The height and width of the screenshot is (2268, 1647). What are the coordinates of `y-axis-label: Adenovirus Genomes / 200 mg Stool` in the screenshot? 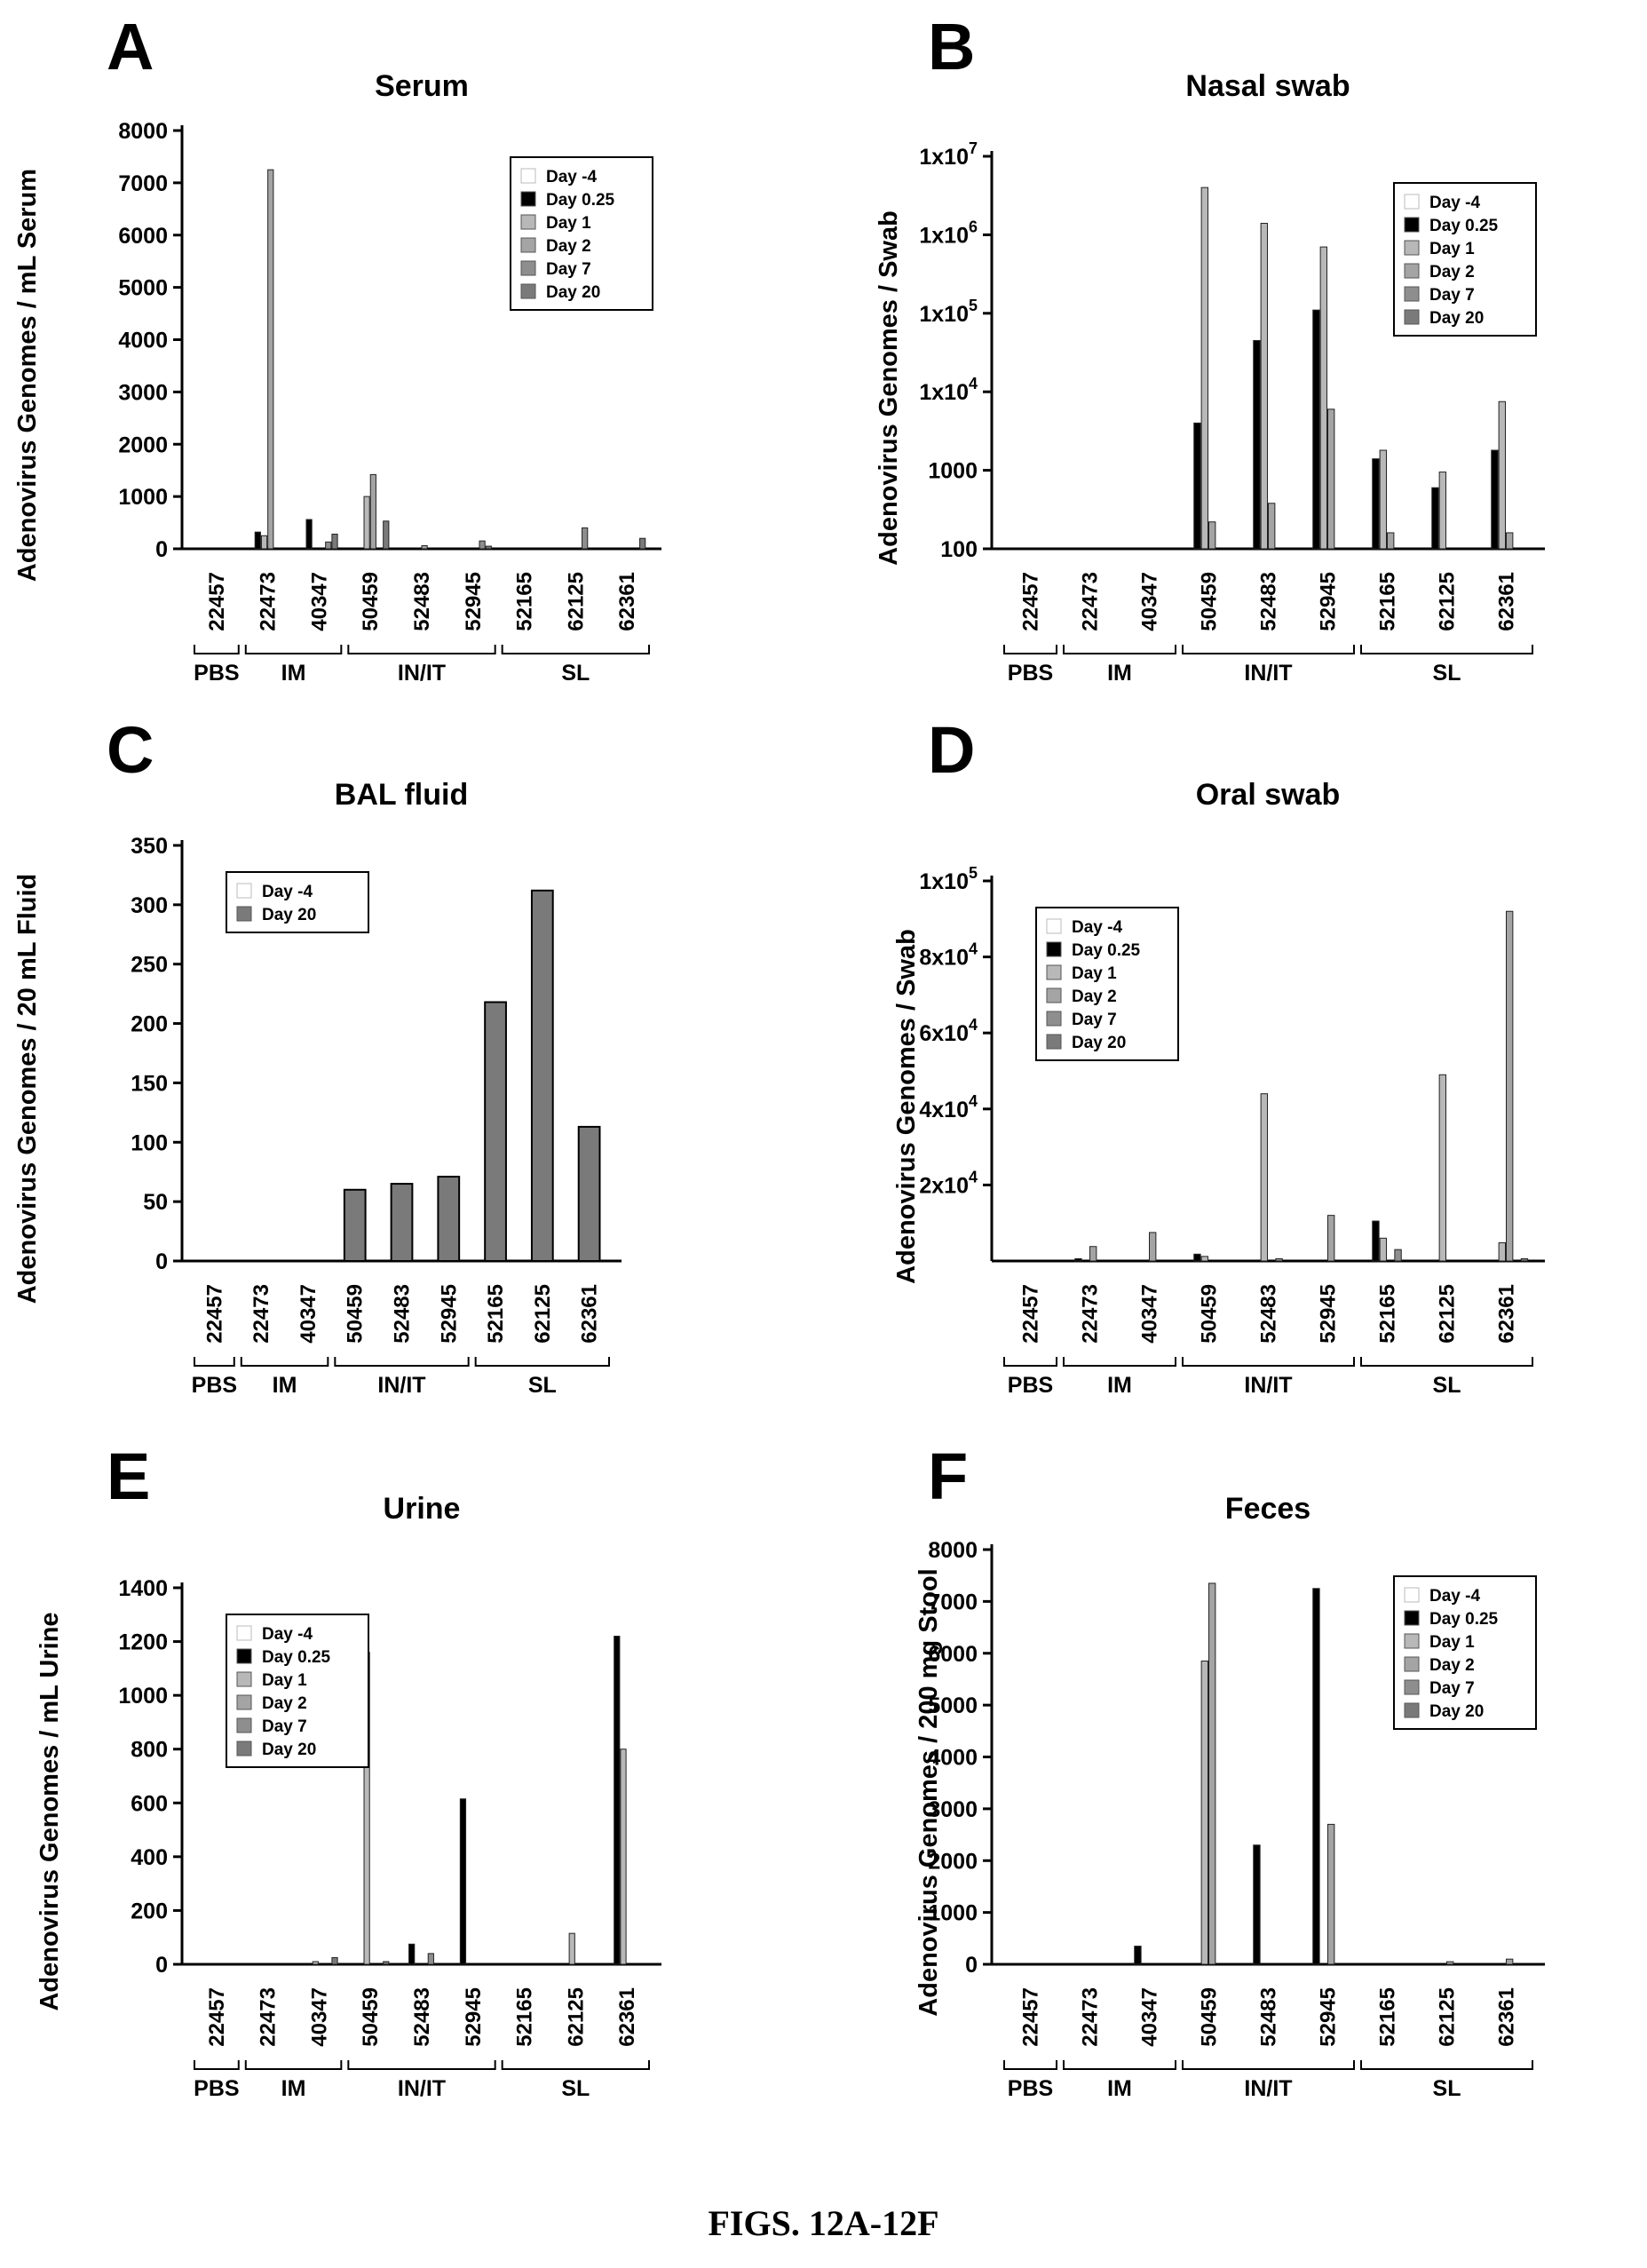 It's located at (929, 1792).